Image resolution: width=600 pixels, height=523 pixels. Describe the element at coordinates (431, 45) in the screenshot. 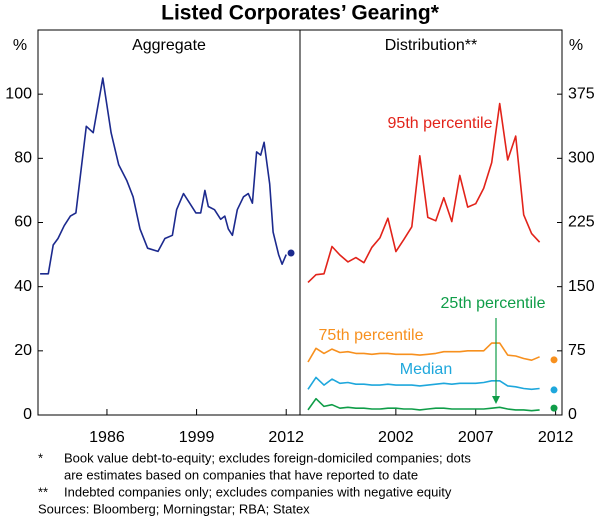

I see `panel-subtitle: Distribution**` at that location.